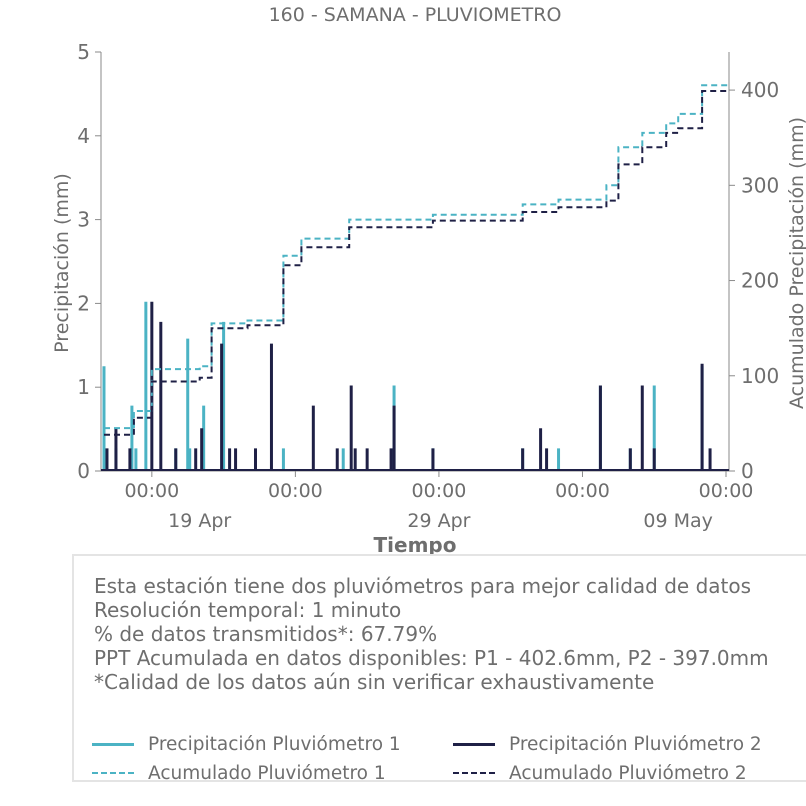 This screenshot has width=806, height=806. What do you see at coordinates (760, 90) in the screenshot?
I see `y2-tick-label: 400` at bounding box center [760, 90].